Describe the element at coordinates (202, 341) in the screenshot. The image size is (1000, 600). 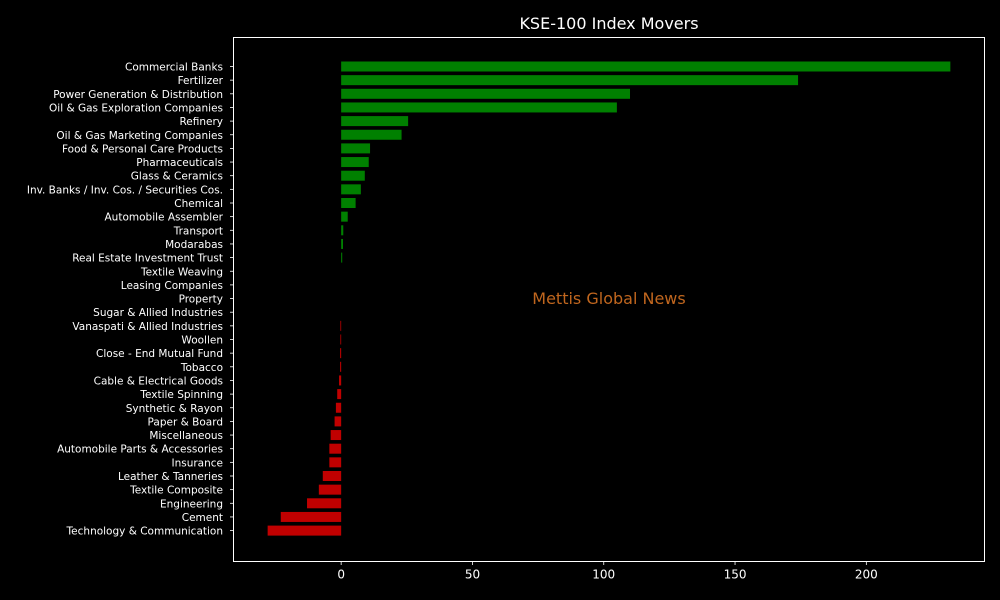
I see `category-label: Woollen` at that location.